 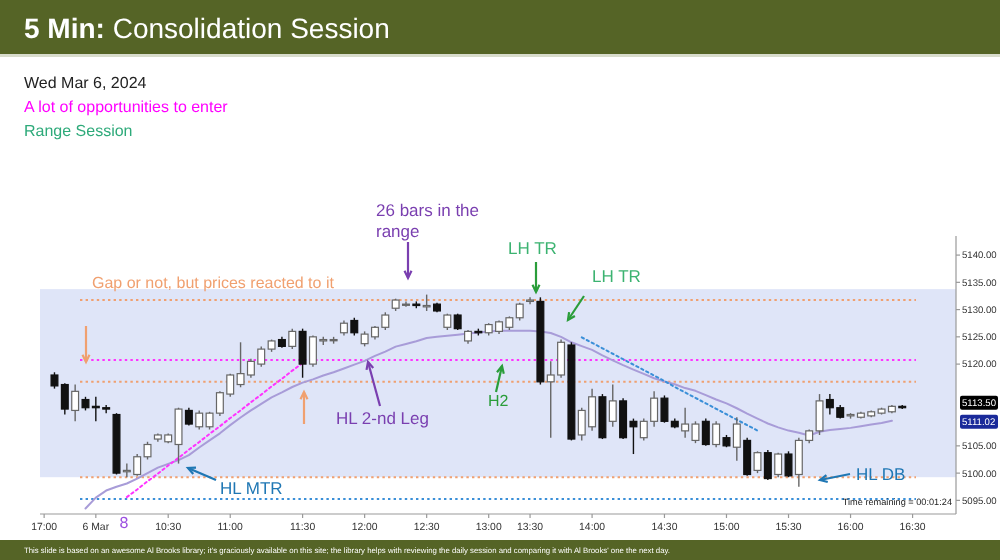 What do you see at coordinates (881, 474) in the screenshot?
I see `annotation: HL DB` at bounding box center [881, 474].